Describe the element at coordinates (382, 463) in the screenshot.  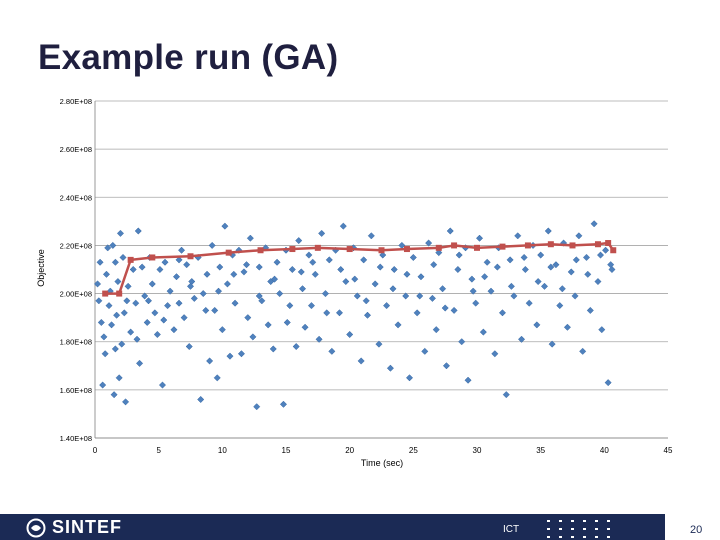
I see `x-axis-label: Time (sec)` at that location.